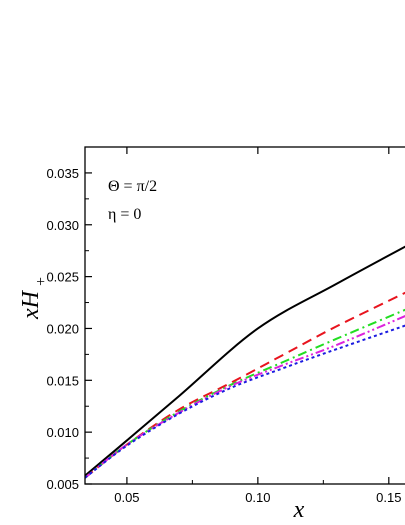  Describe the element at coordinates (124, 214) in the screenshot. I see `annotation-eta: η = 0` at that location.